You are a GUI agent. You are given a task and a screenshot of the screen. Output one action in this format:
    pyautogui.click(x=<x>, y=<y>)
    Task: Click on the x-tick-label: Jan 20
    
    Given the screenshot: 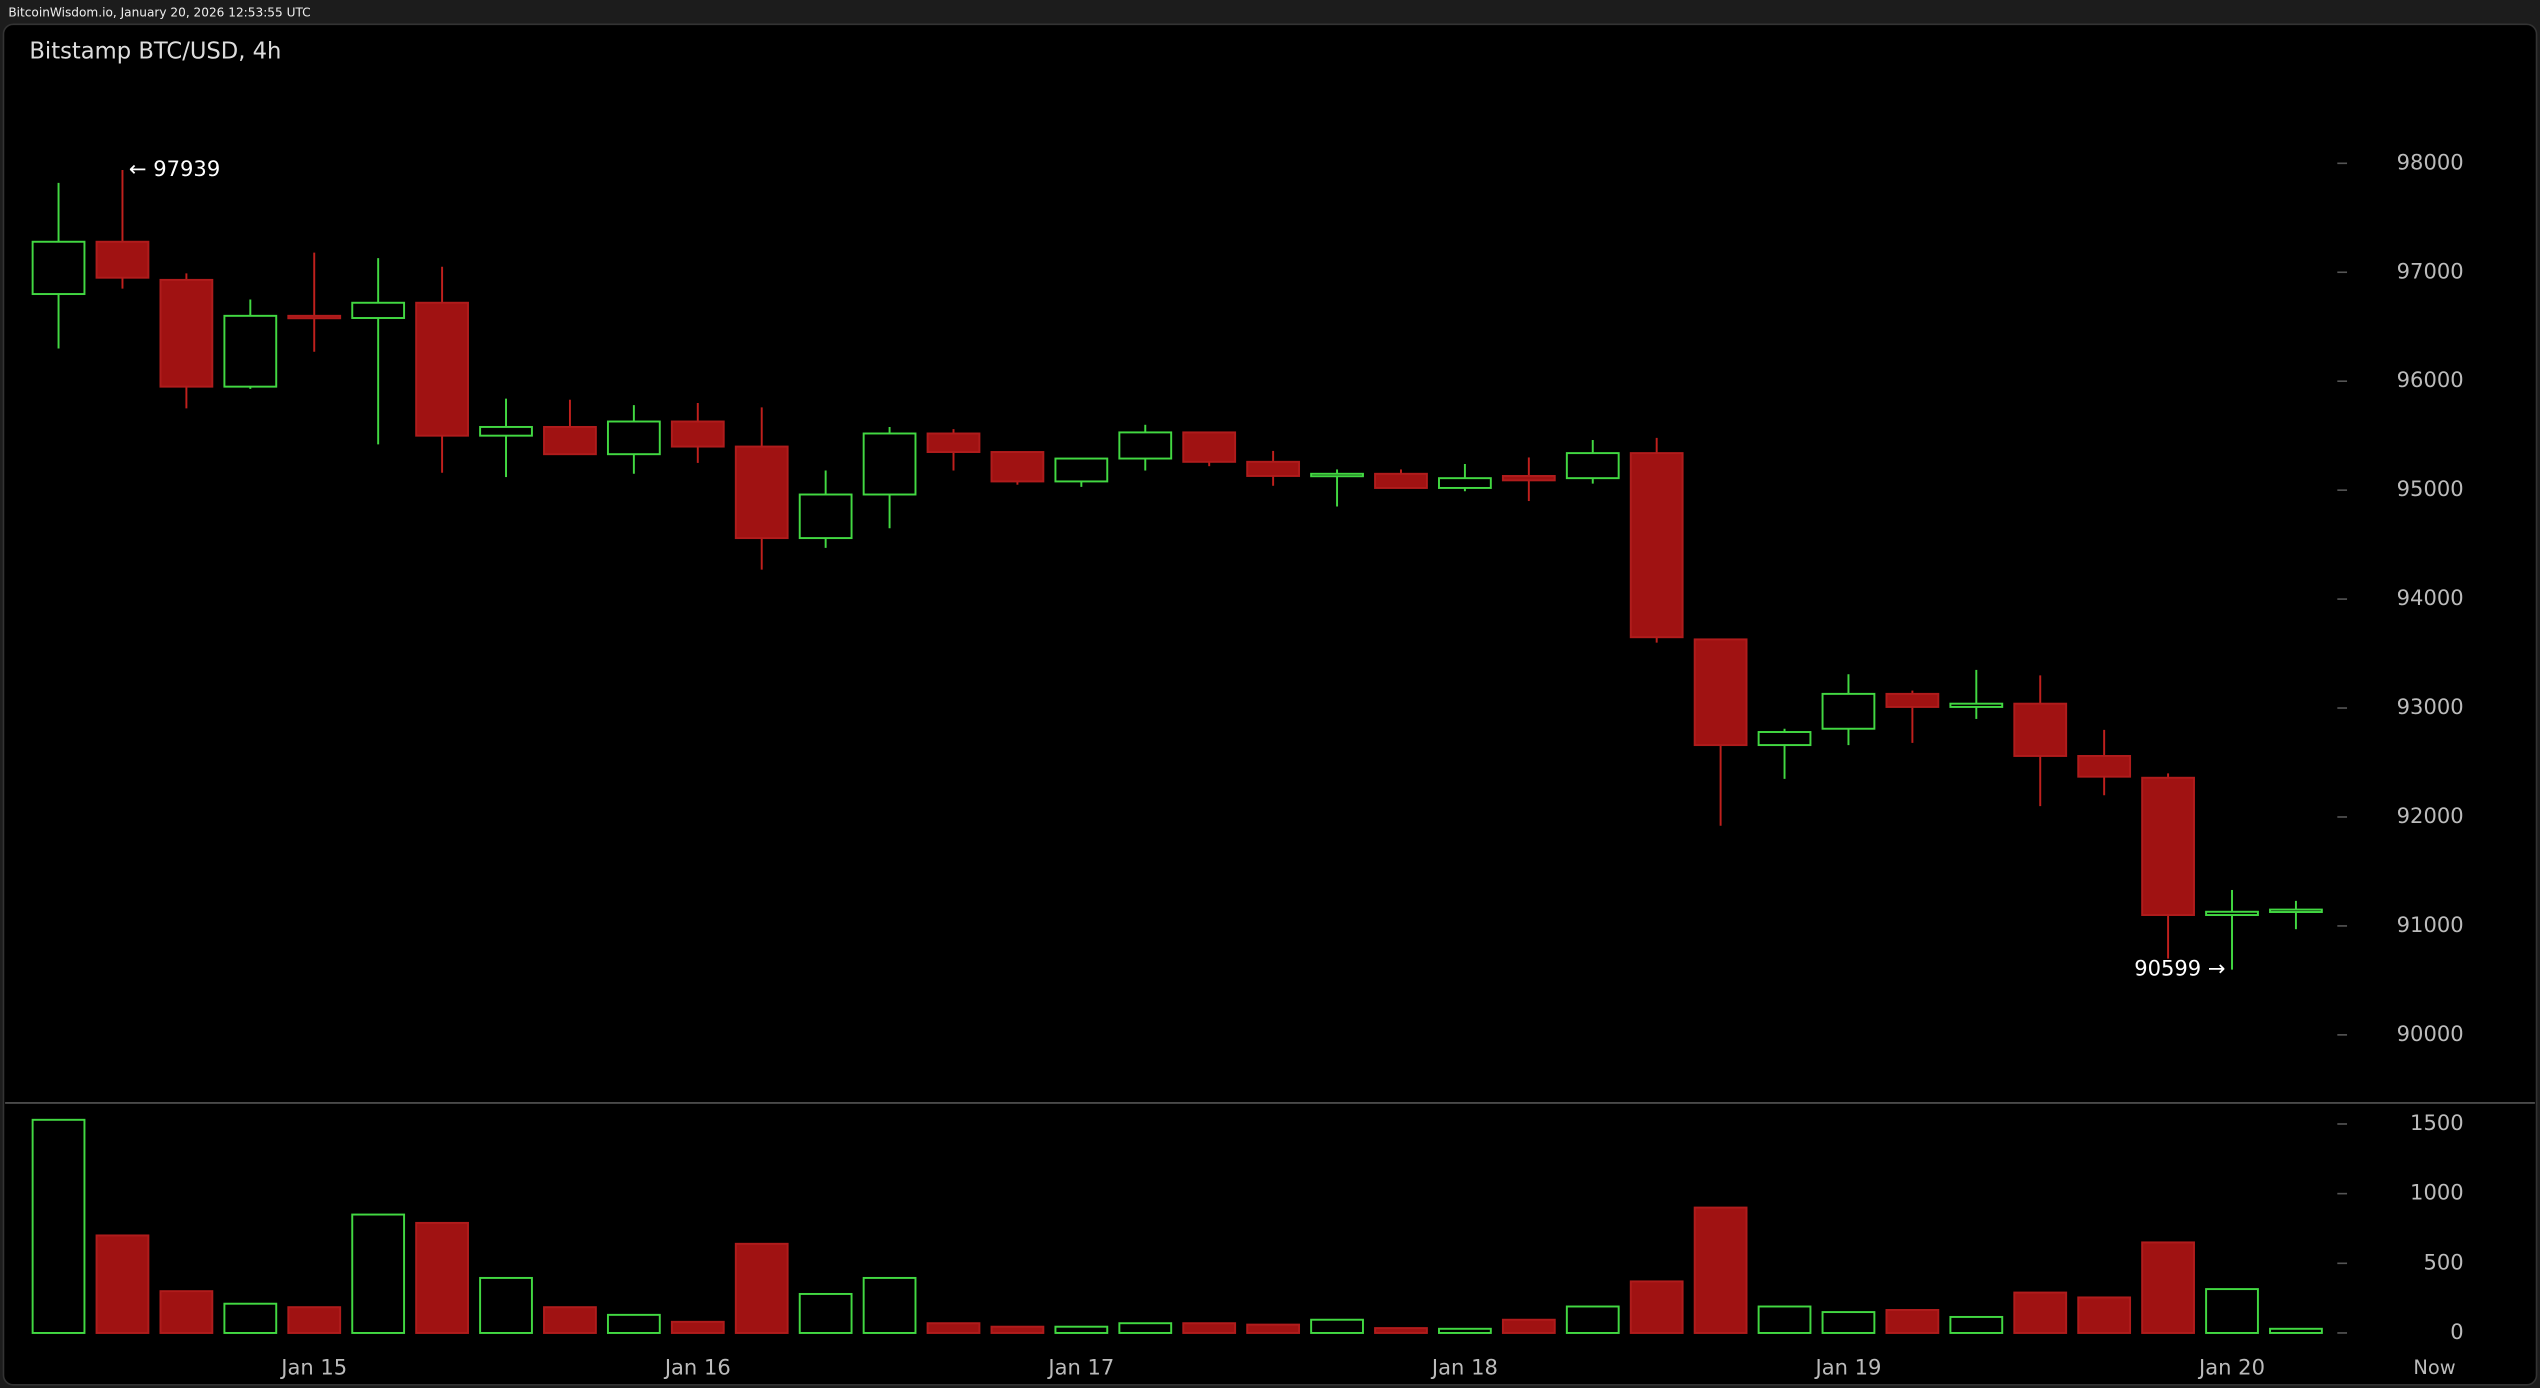 What is the action you would take?
    pyautogui.click(x=2231, y=1367)
    